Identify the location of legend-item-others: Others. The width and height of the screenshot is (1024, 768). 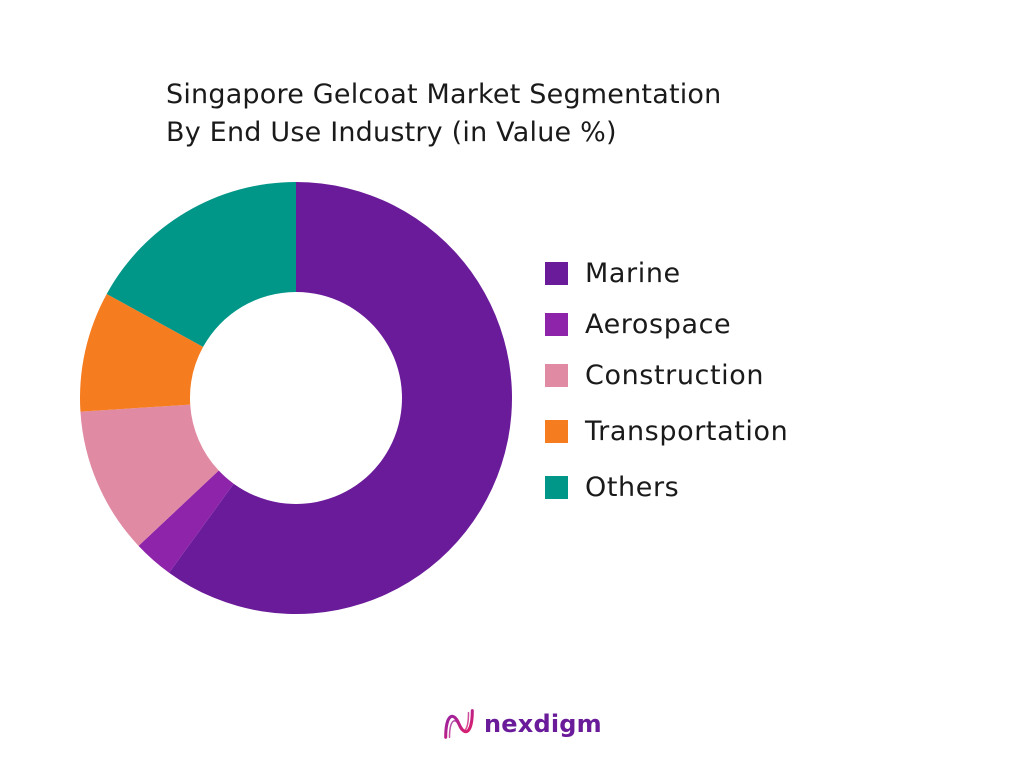
(612, 487).